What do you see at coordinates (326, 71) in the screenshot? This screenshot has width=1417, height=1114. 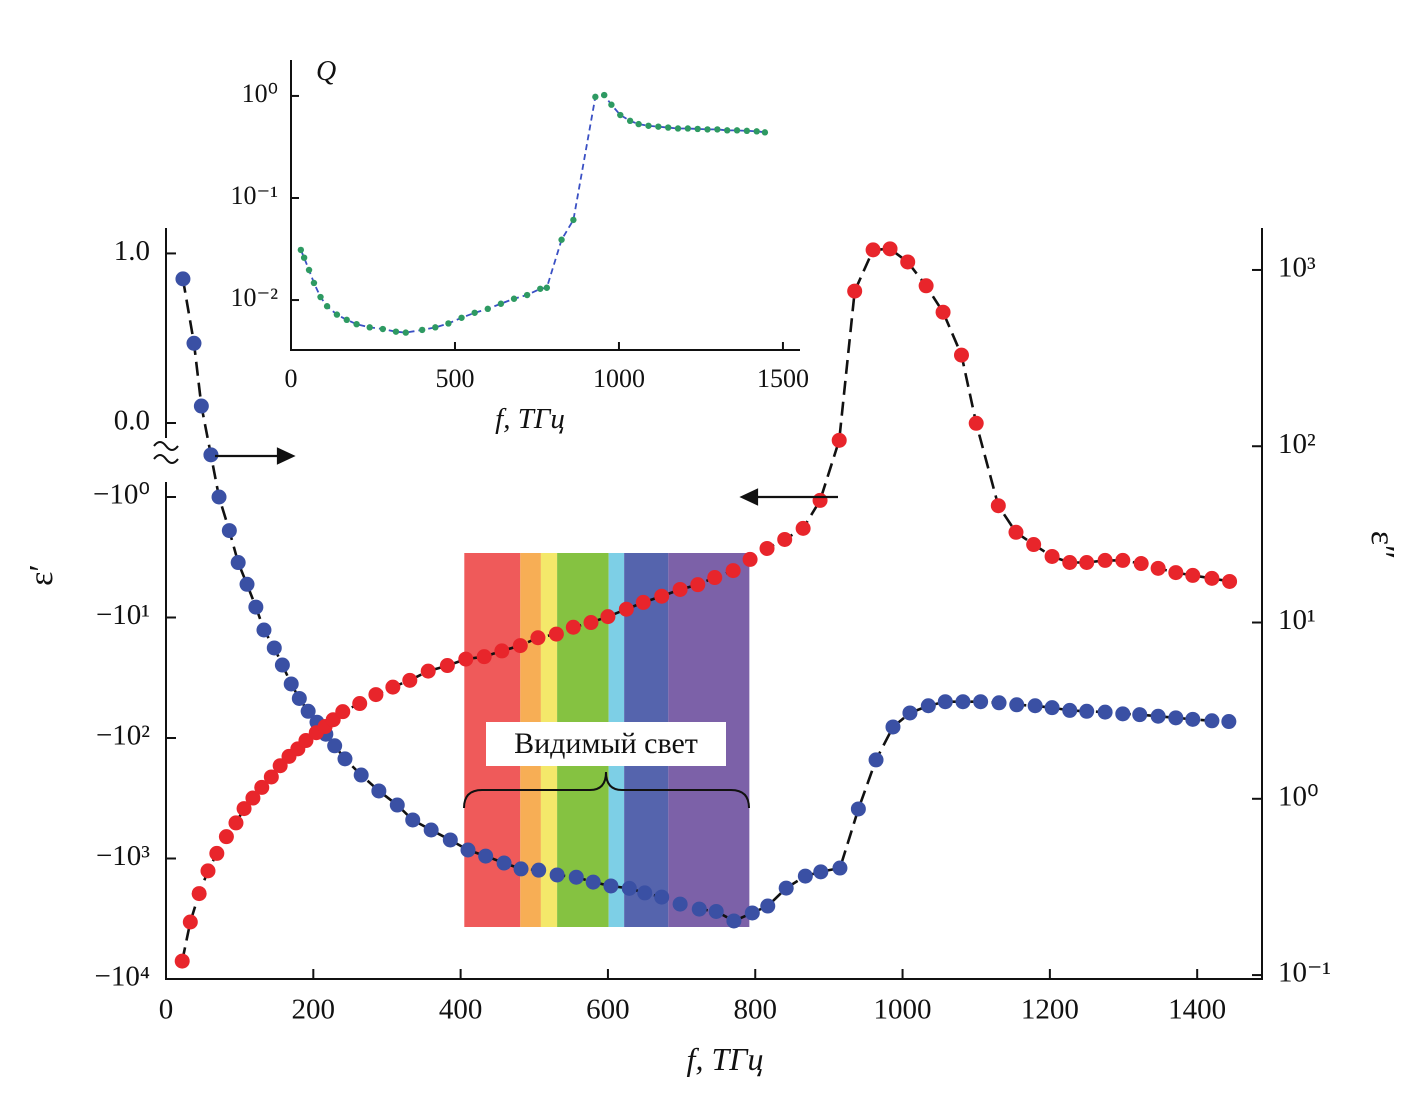 I see `inset-y-label: Q` at bounding box center [326, 71].